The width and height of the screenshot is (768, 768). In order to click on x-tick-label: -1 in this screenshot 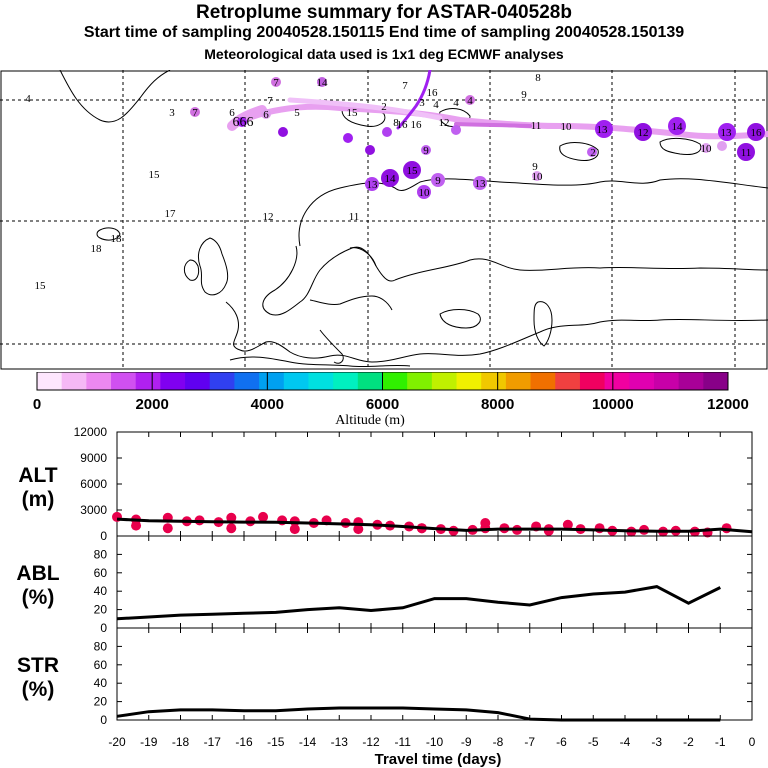, I will do `click(720, 742)`.